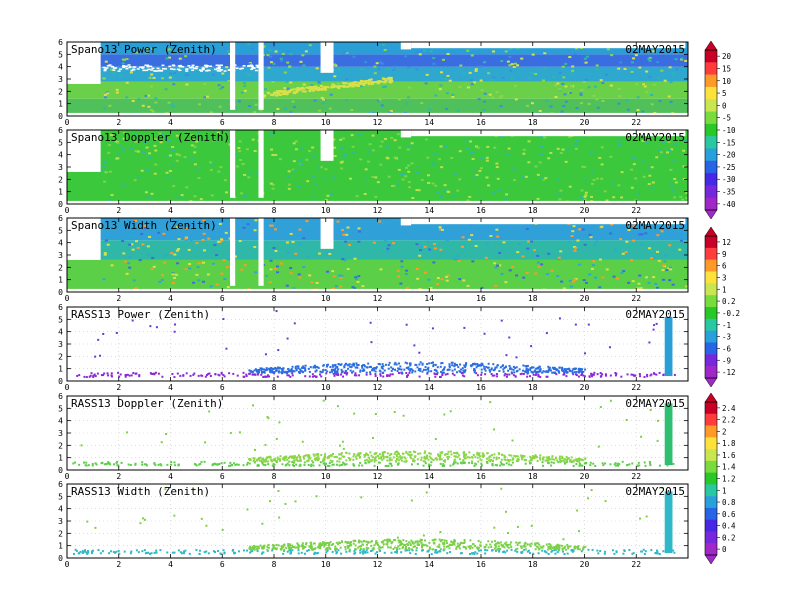  What do you see at coordinates (378, 210) in the screenshot?
I see `x-tick-label: 12` at bounding box center [378, 210].